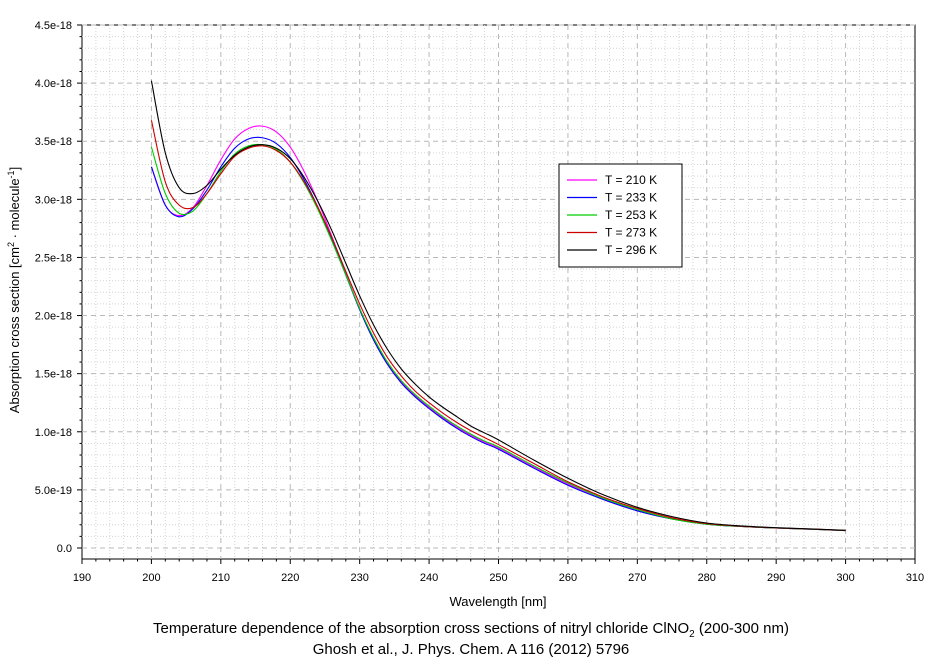  I want to click on x-tick-label: 290, so click(776, 578).